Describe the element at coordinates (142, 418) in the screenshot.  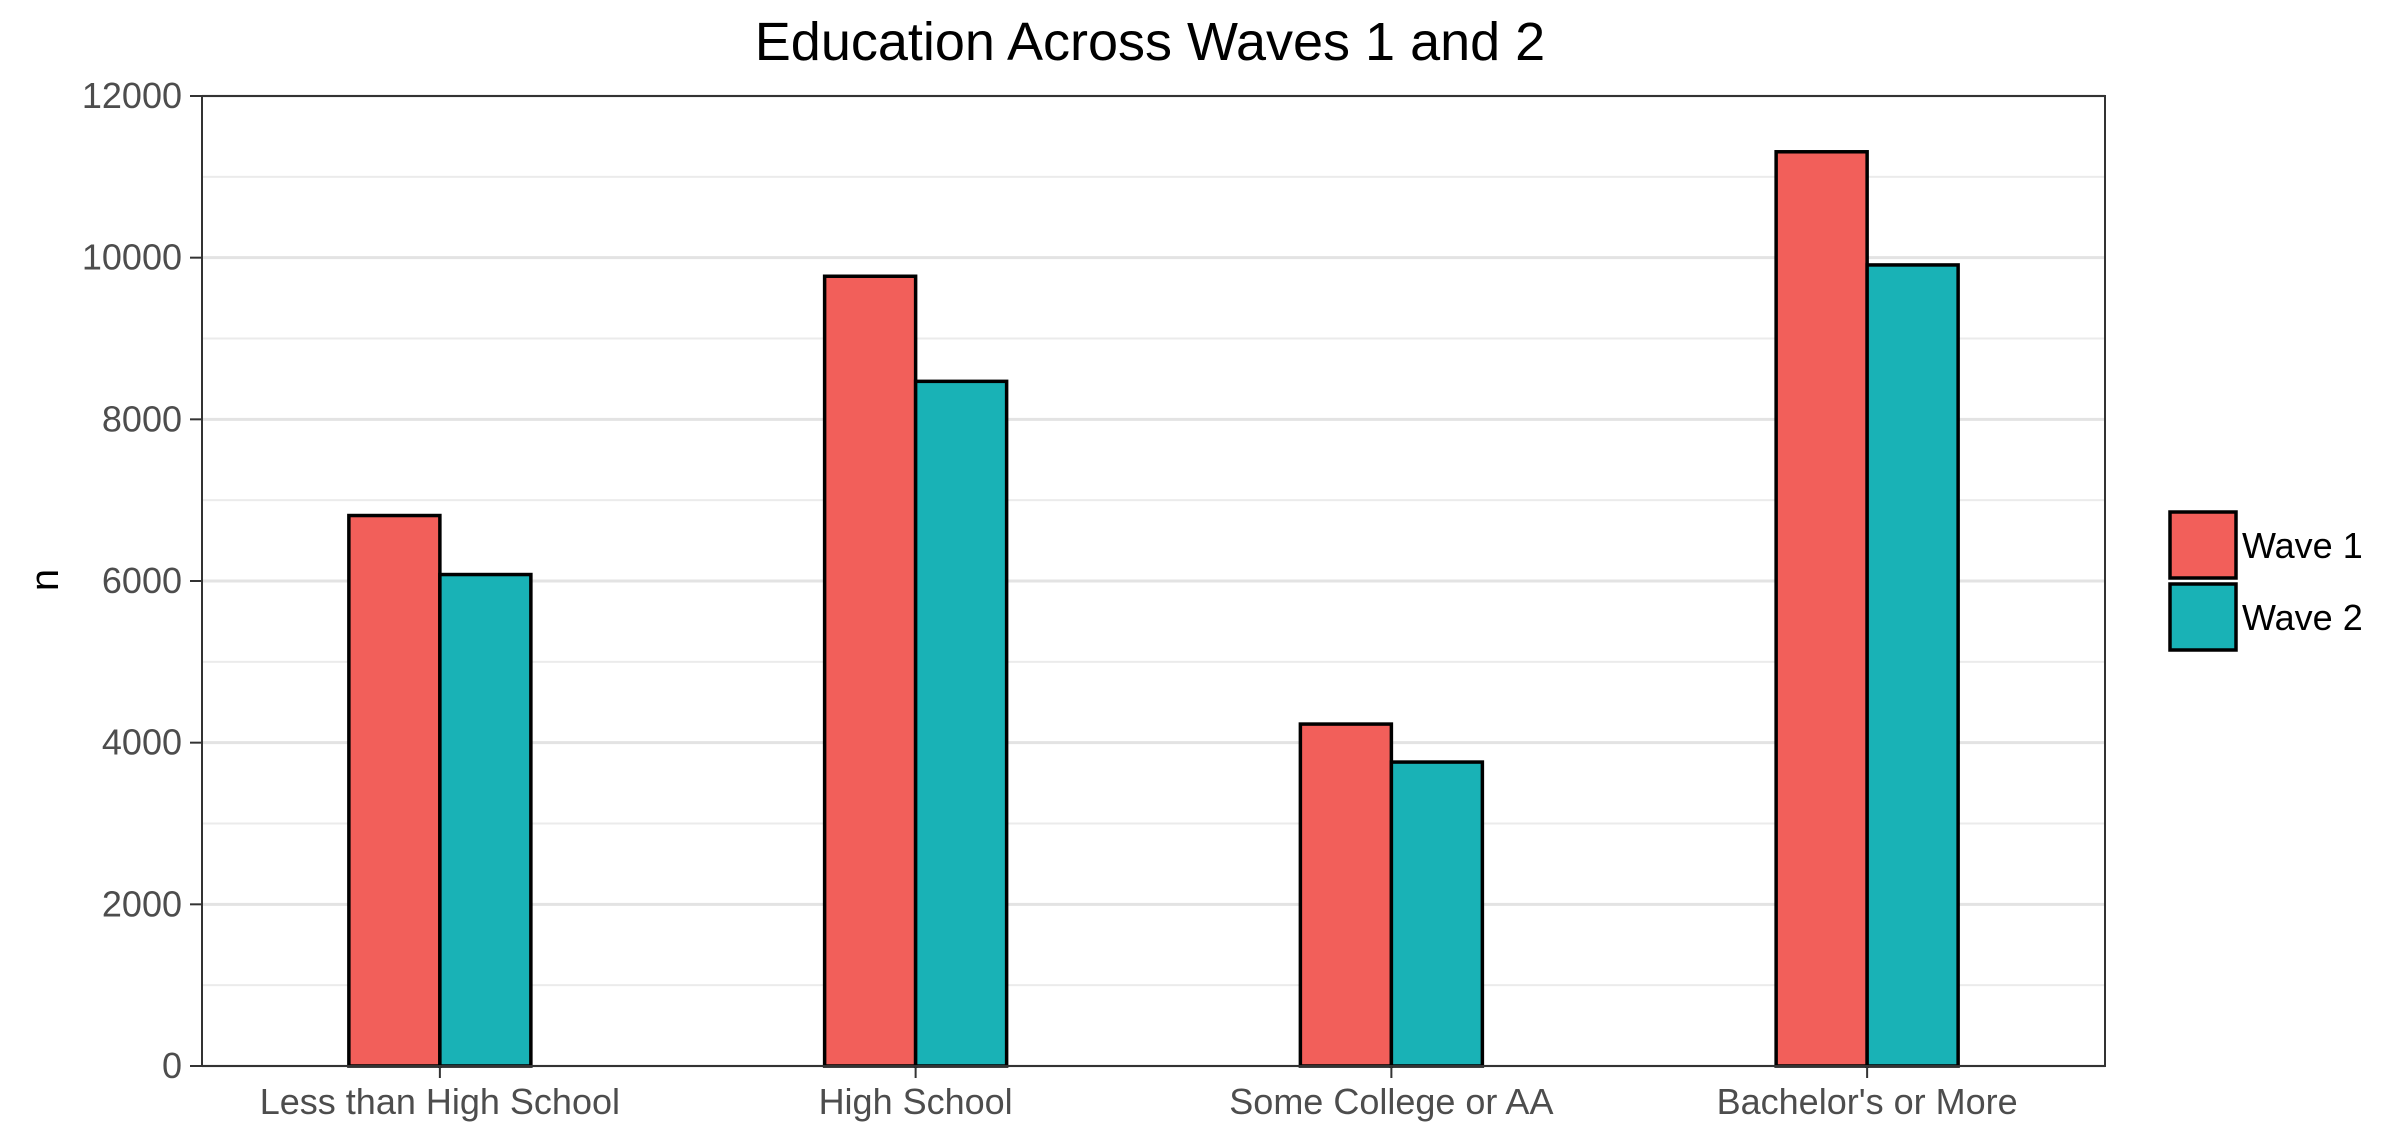
I see `y-tick-label: 8000` at that location.